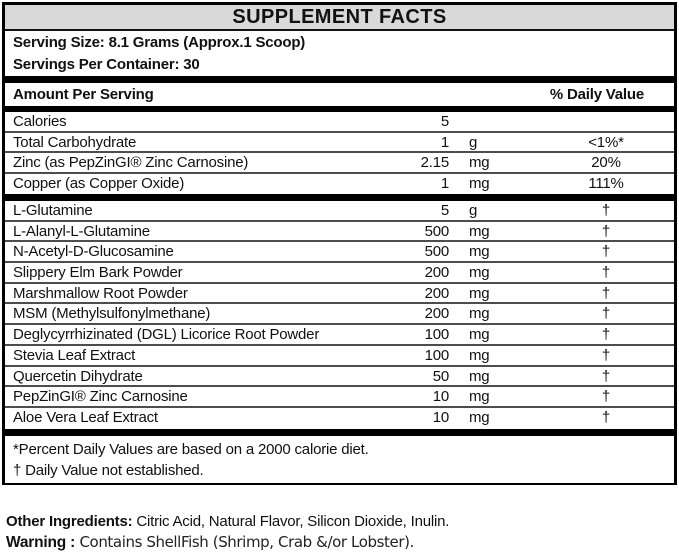 The image size is (679, 554). Describe the element at coordinates (473, 142) in the screenshot. I see `nutrient-unit: g` at that location.